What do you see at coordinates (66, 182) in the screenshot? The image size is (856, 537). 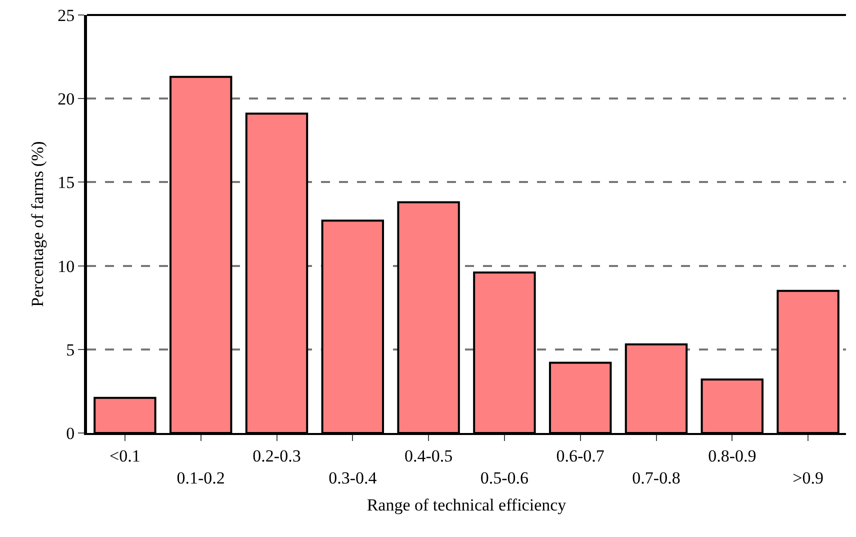 I see `y-tick-label: 15` at bounding box center [66, 182].